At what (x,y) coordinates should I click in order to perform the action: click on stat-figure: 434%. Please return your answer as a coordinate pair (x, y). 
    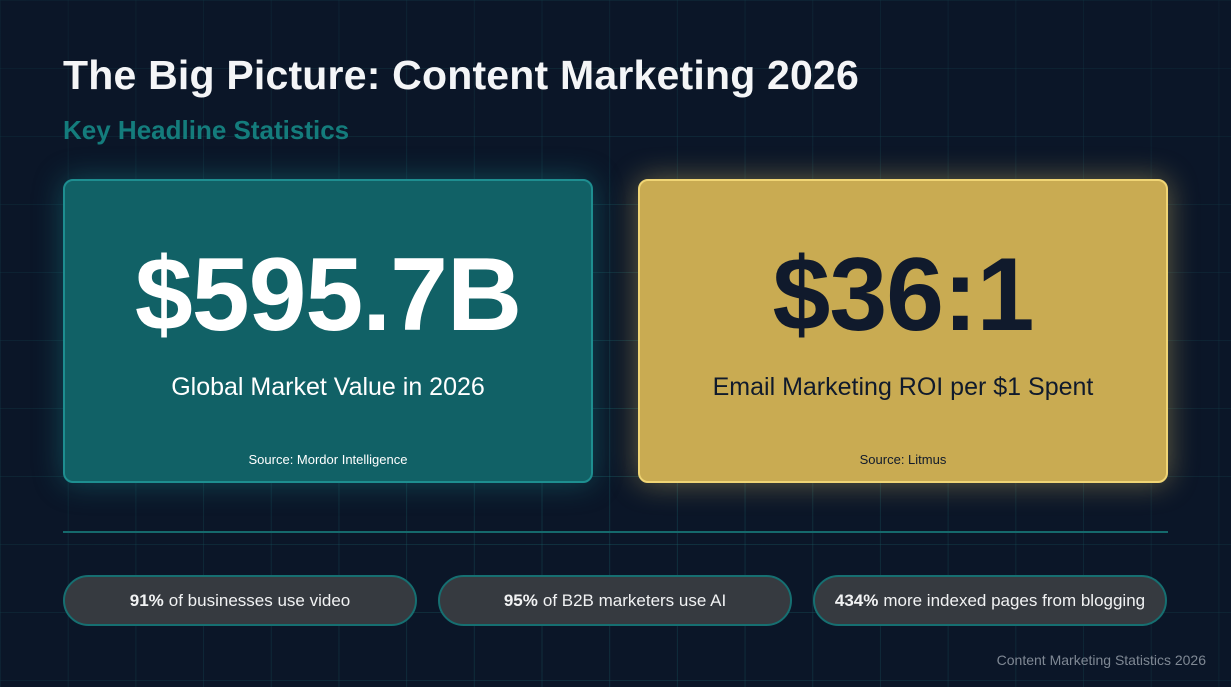
    Looking at the image, I should click on (856, 600).